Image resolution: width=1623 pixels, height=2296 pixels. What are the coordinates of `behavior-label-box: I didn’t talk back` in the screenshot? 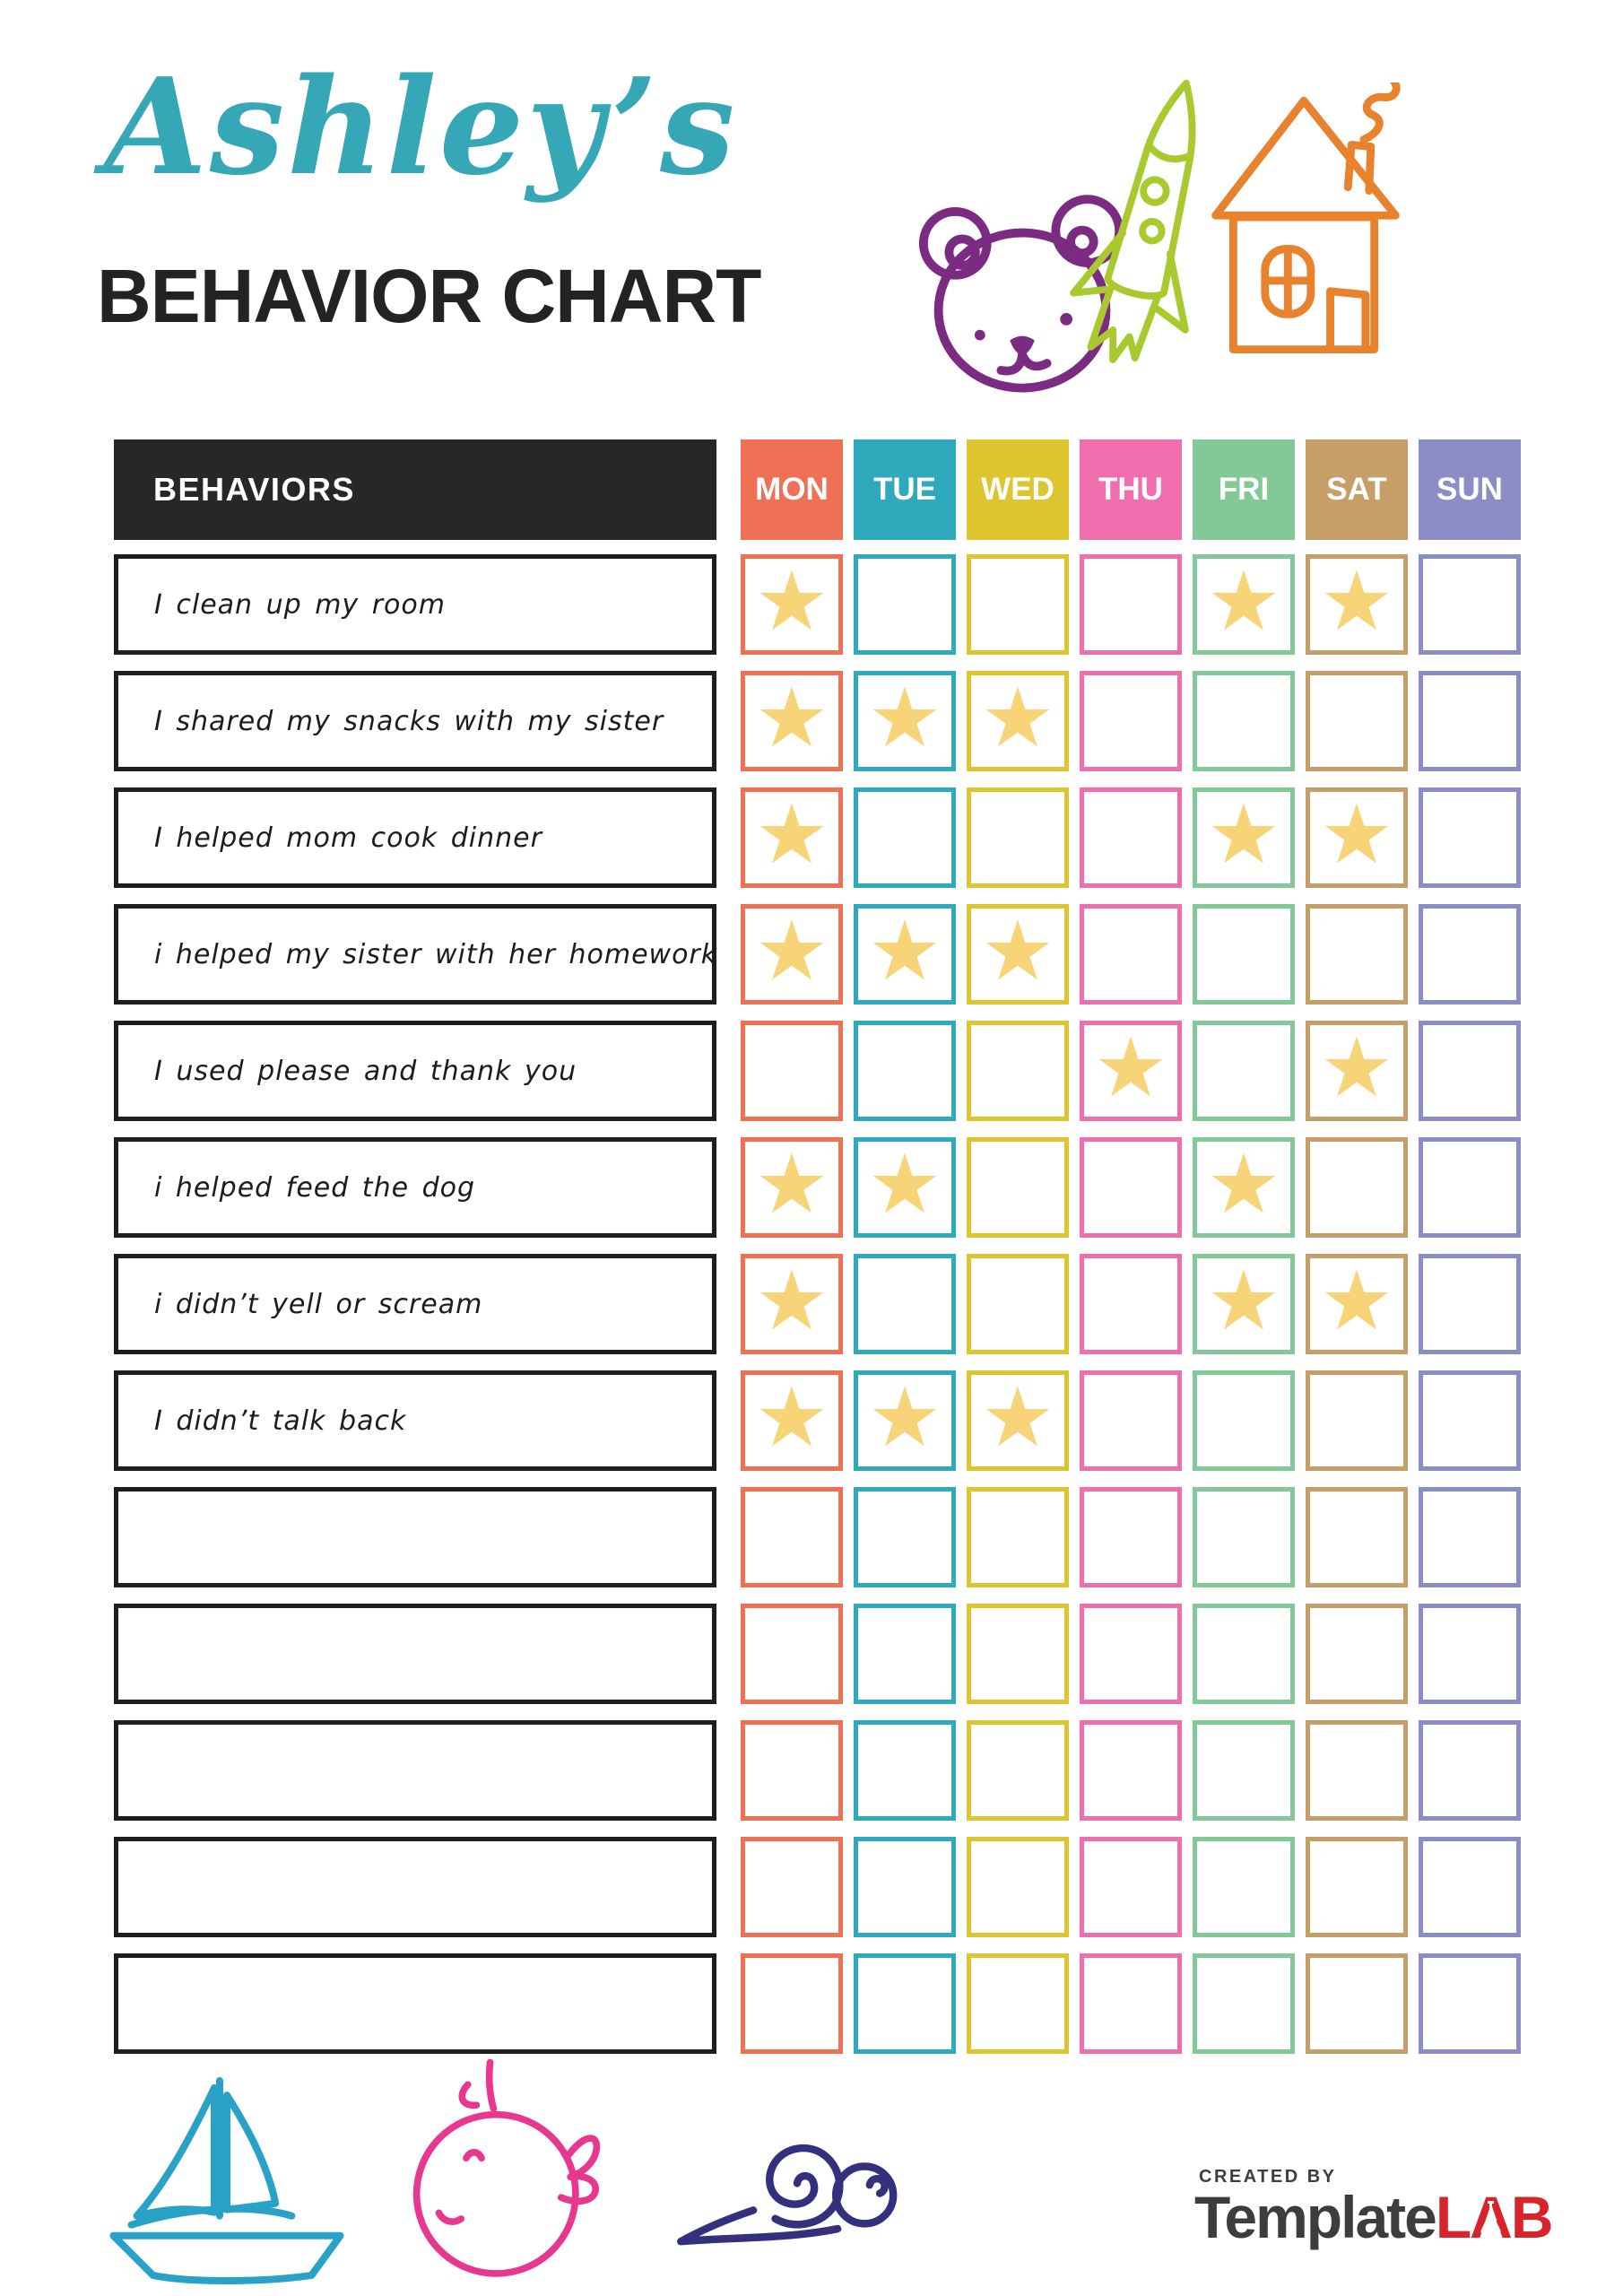 It's located at (415, 1420).